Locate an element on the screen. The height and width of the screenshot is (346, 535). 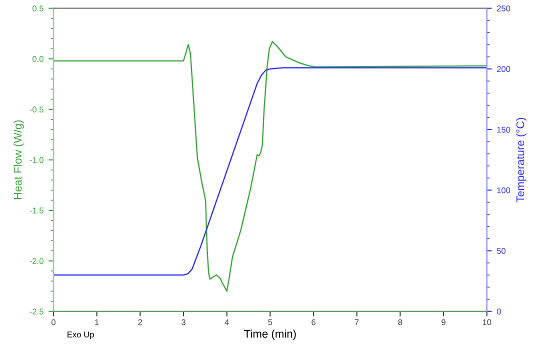
y-tick-label: -2.0 is located at coordinates (37, 261).